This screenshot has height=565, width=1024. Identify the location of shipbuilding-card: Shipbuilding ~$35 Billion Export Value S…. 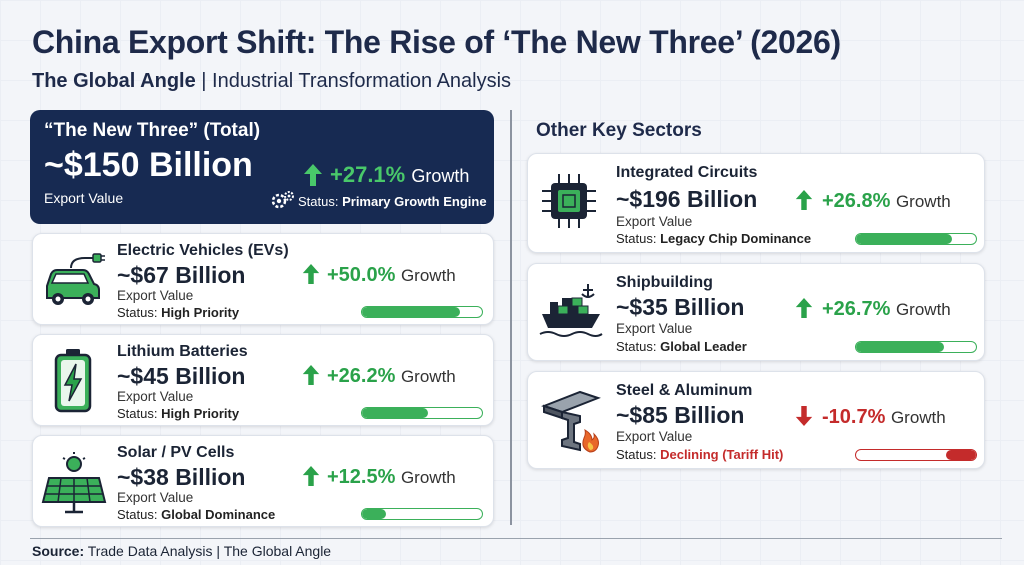
(756, 312).